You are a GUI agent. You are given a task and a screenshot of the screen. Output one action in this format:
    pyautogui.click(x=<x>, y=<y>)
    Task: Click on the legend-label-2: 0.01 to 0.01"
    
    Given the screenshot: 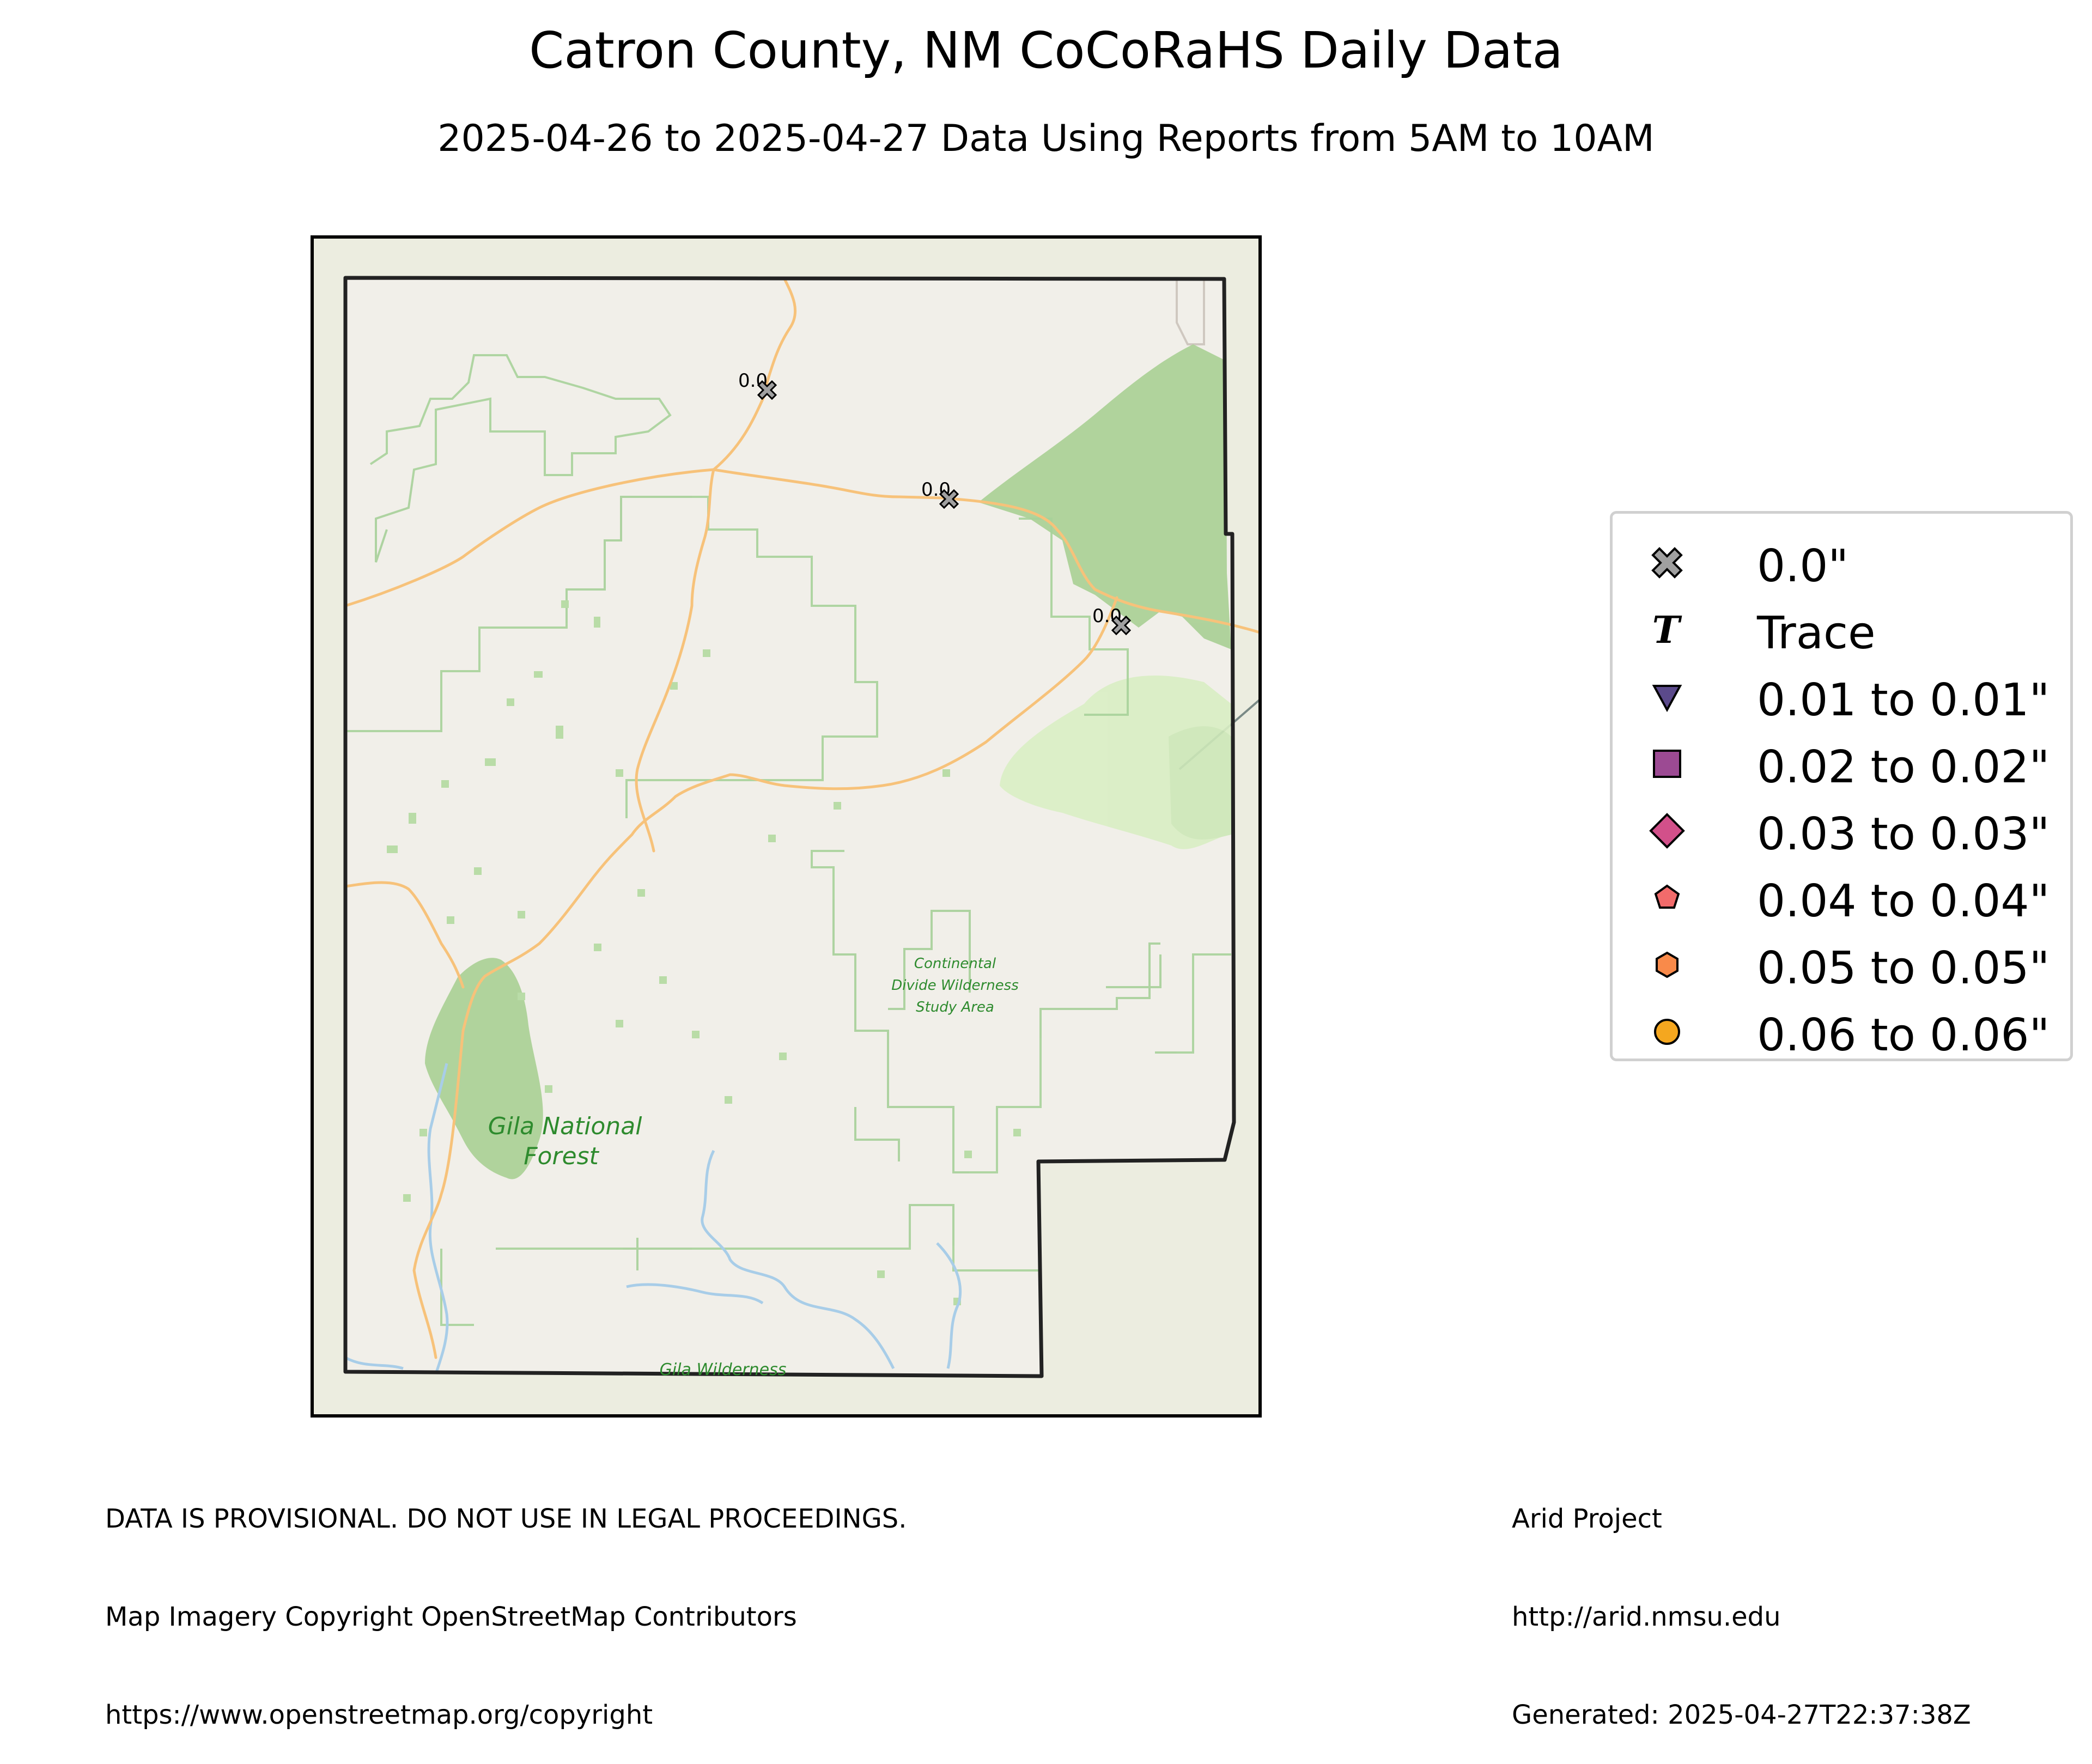 What is the action you would take?
    pyautogui.click(x=1903, y=700)
    